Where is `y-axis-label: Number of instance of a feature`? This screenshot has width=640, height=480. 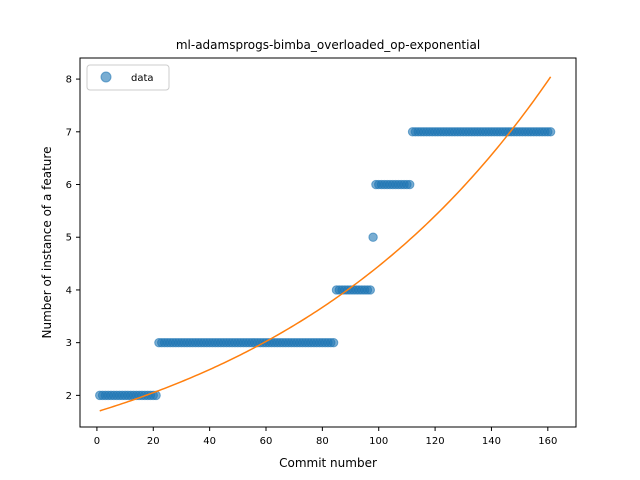
y-axis-label: Number of instance of a feature is located at coordinates (47, 243).